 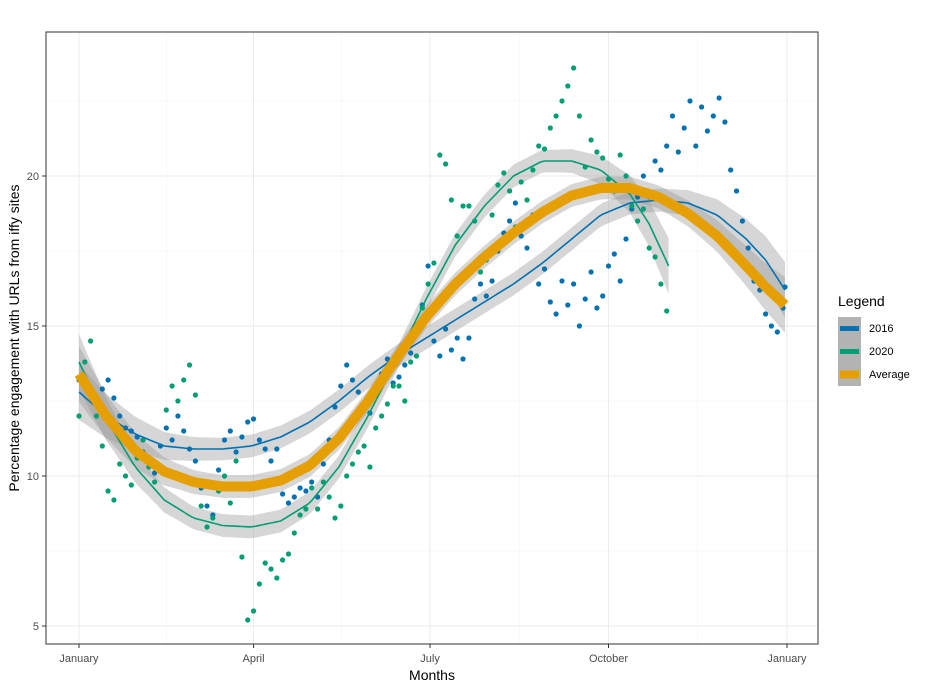 I want to click on legend-key-2016, so click(x=849, y=328).